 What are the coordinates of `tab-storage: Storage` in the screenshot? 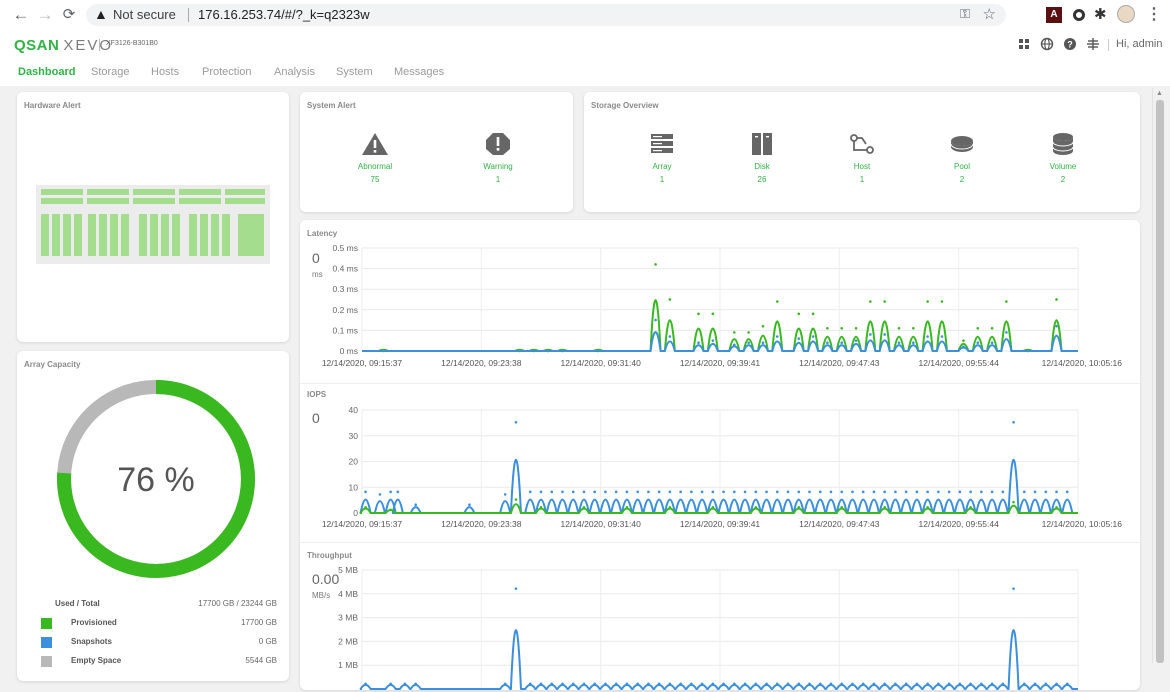 It's located at (110, 72).